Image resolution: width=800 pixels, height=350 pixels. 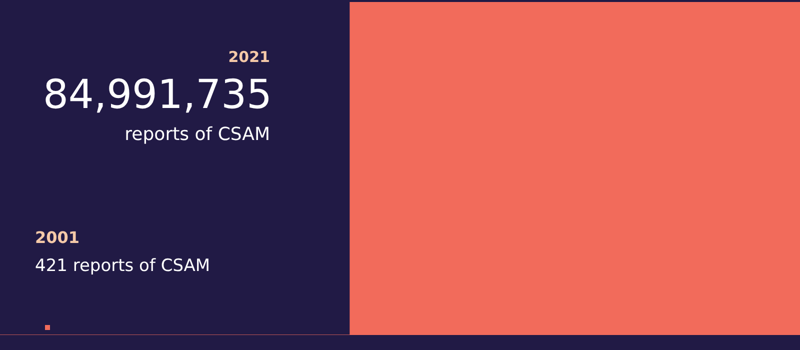 I want to click on data-label: 84,991,735, so click(x=157, y=95).